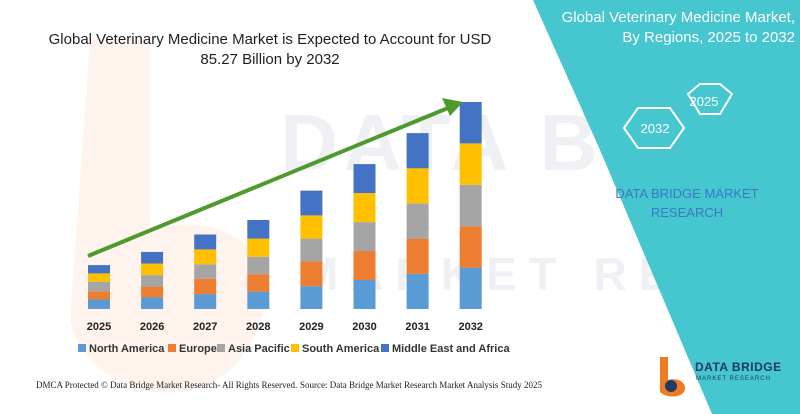 This screenshot has height=414, width=800. What do you see at coordinates (311, 297) in the screenshot?
I see `bar-segment-2029-north-america` at bounding box center [311, 297].